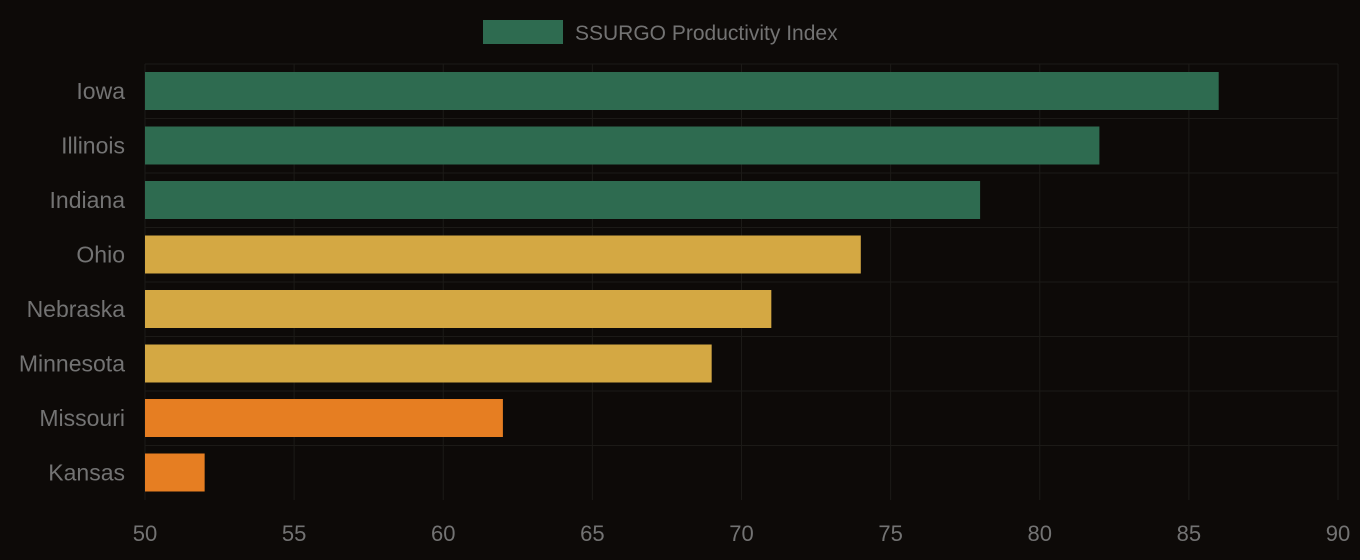  Describe the element at coordinates (88, 200) in the screenshot. I see `y-label-indiana: Indiana` at that location.